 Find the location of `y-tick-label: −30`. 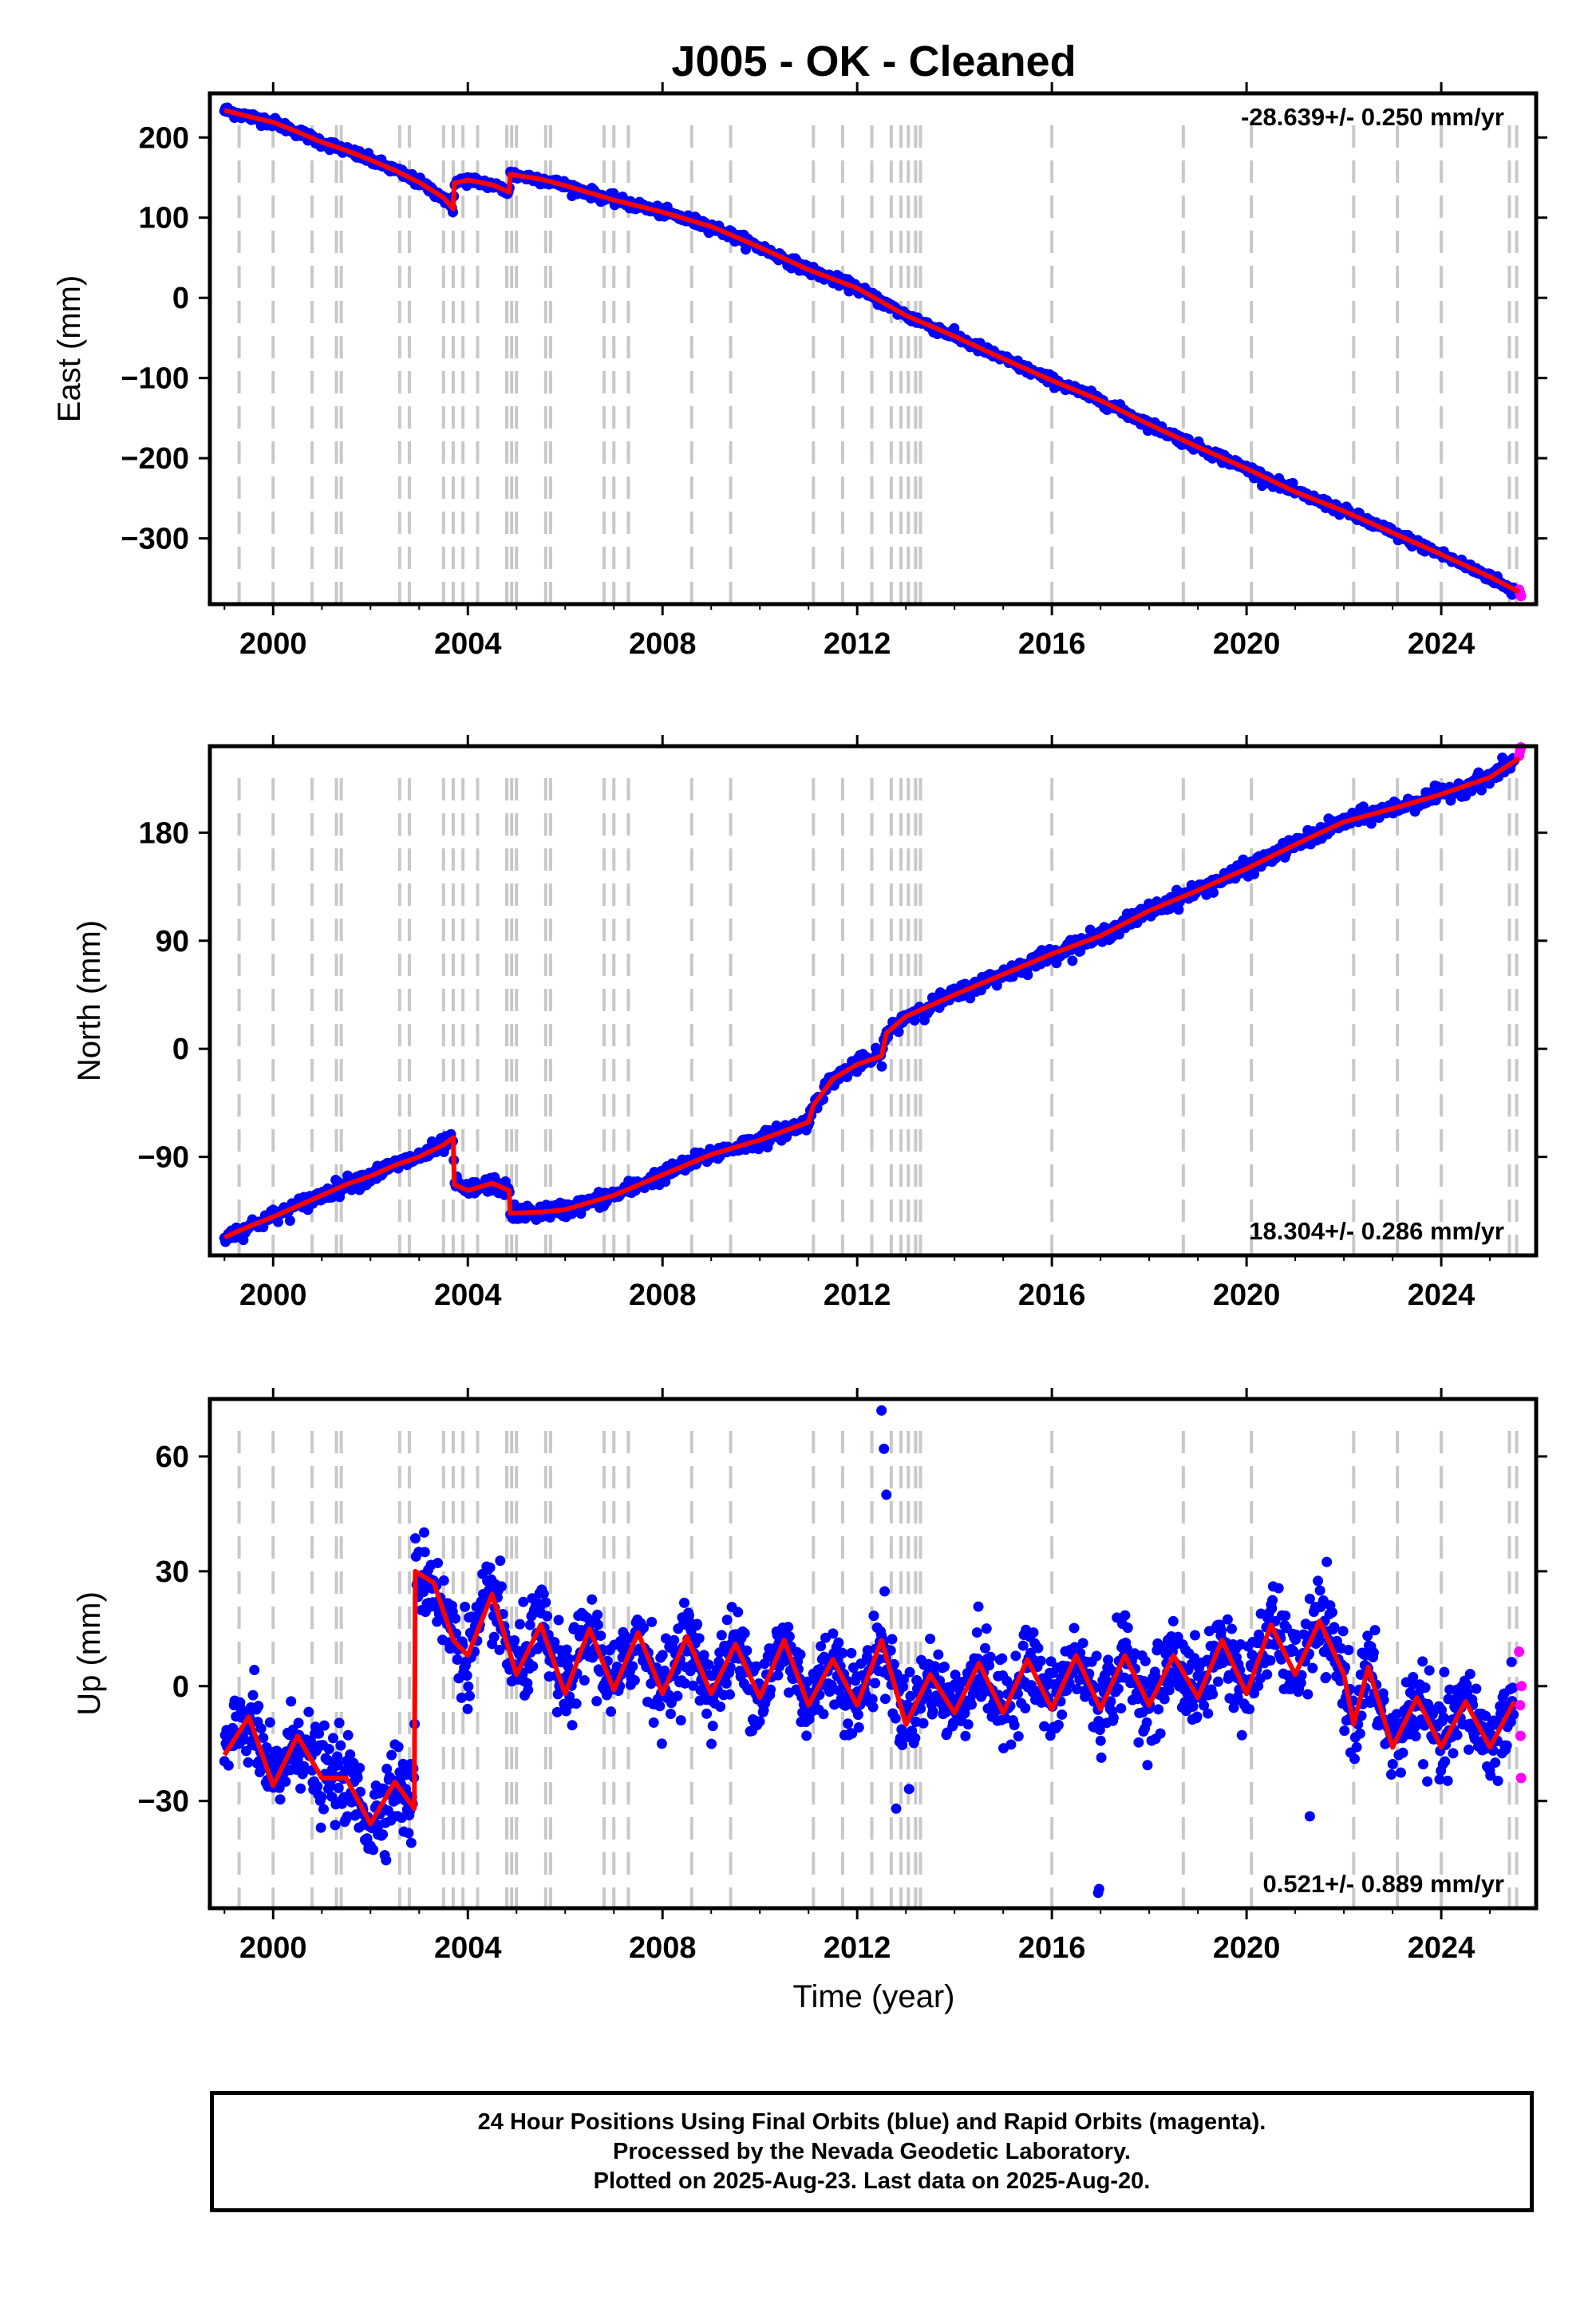

y-tick-label: −30 is located at coordinates (163, 1802).